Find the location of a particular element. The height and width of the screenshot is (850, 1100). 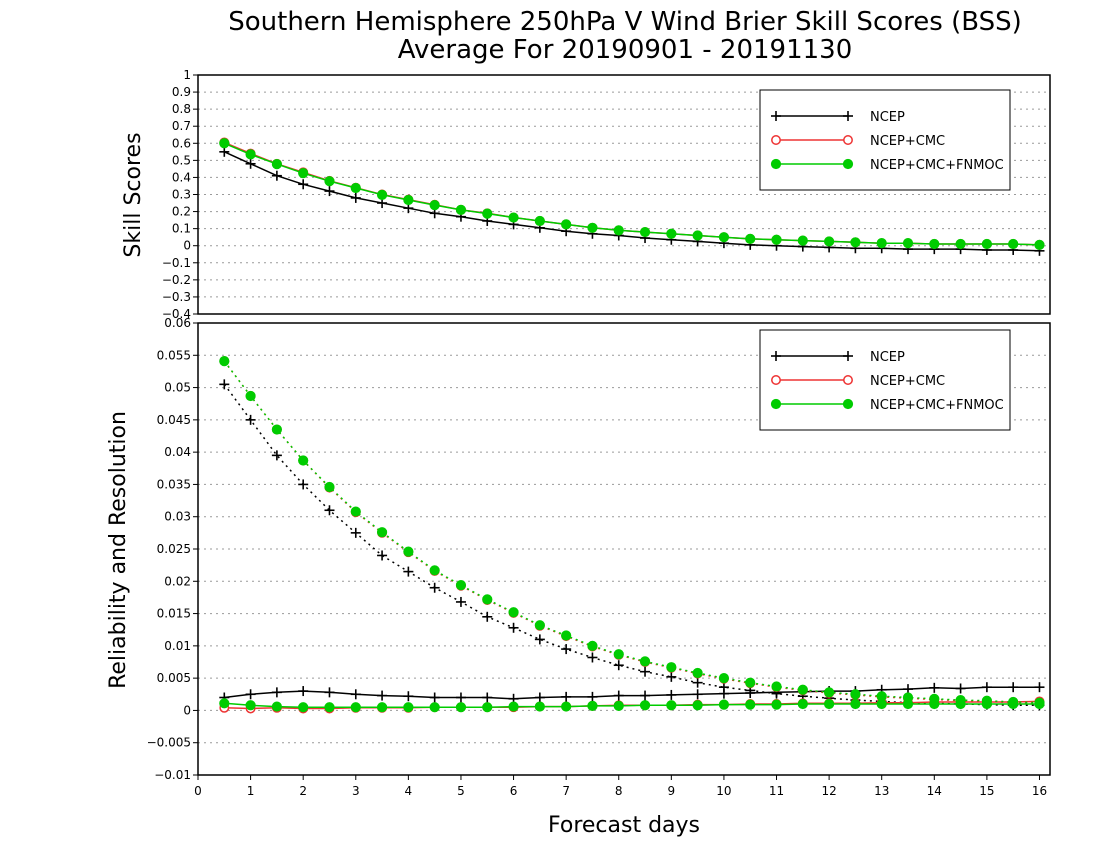

y-tick-label: −0.01 is located at coordinates (172, 775).